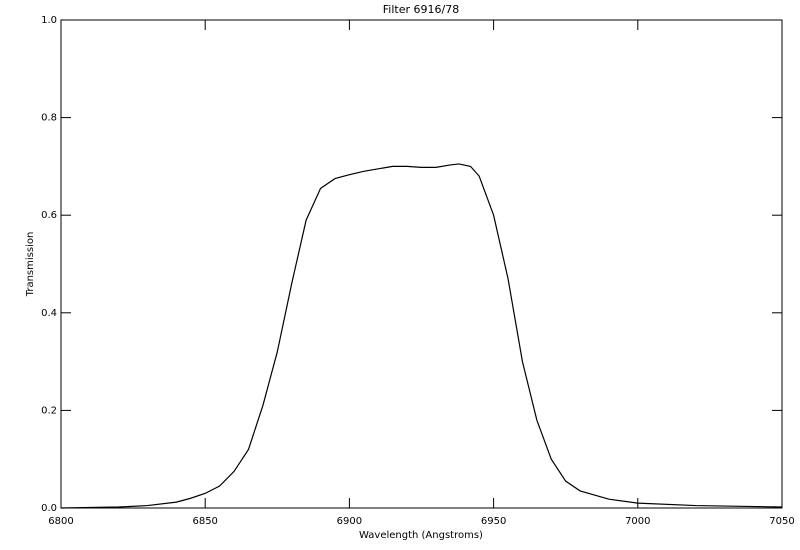 Image resolution: width=800 pixels, height=550 pixels. What do you see at coordinates (349, 521) in the screenshot?
I see `x-tick-label: 6900` at bounding box center [349, 521].